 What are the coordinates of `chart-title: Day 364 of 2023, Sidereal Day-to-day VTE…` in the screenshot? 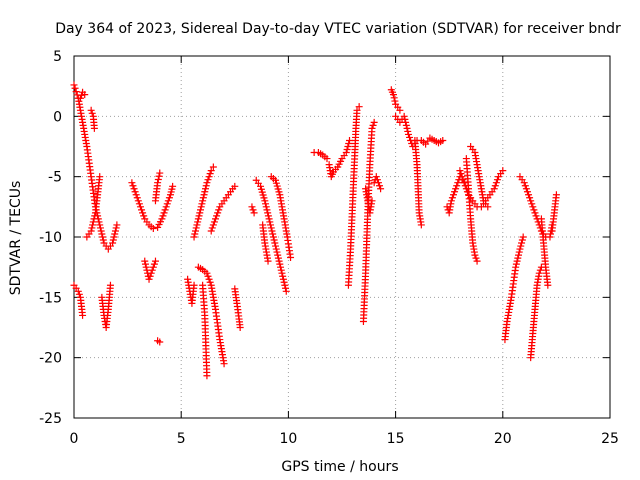 It's located at (338, 29).